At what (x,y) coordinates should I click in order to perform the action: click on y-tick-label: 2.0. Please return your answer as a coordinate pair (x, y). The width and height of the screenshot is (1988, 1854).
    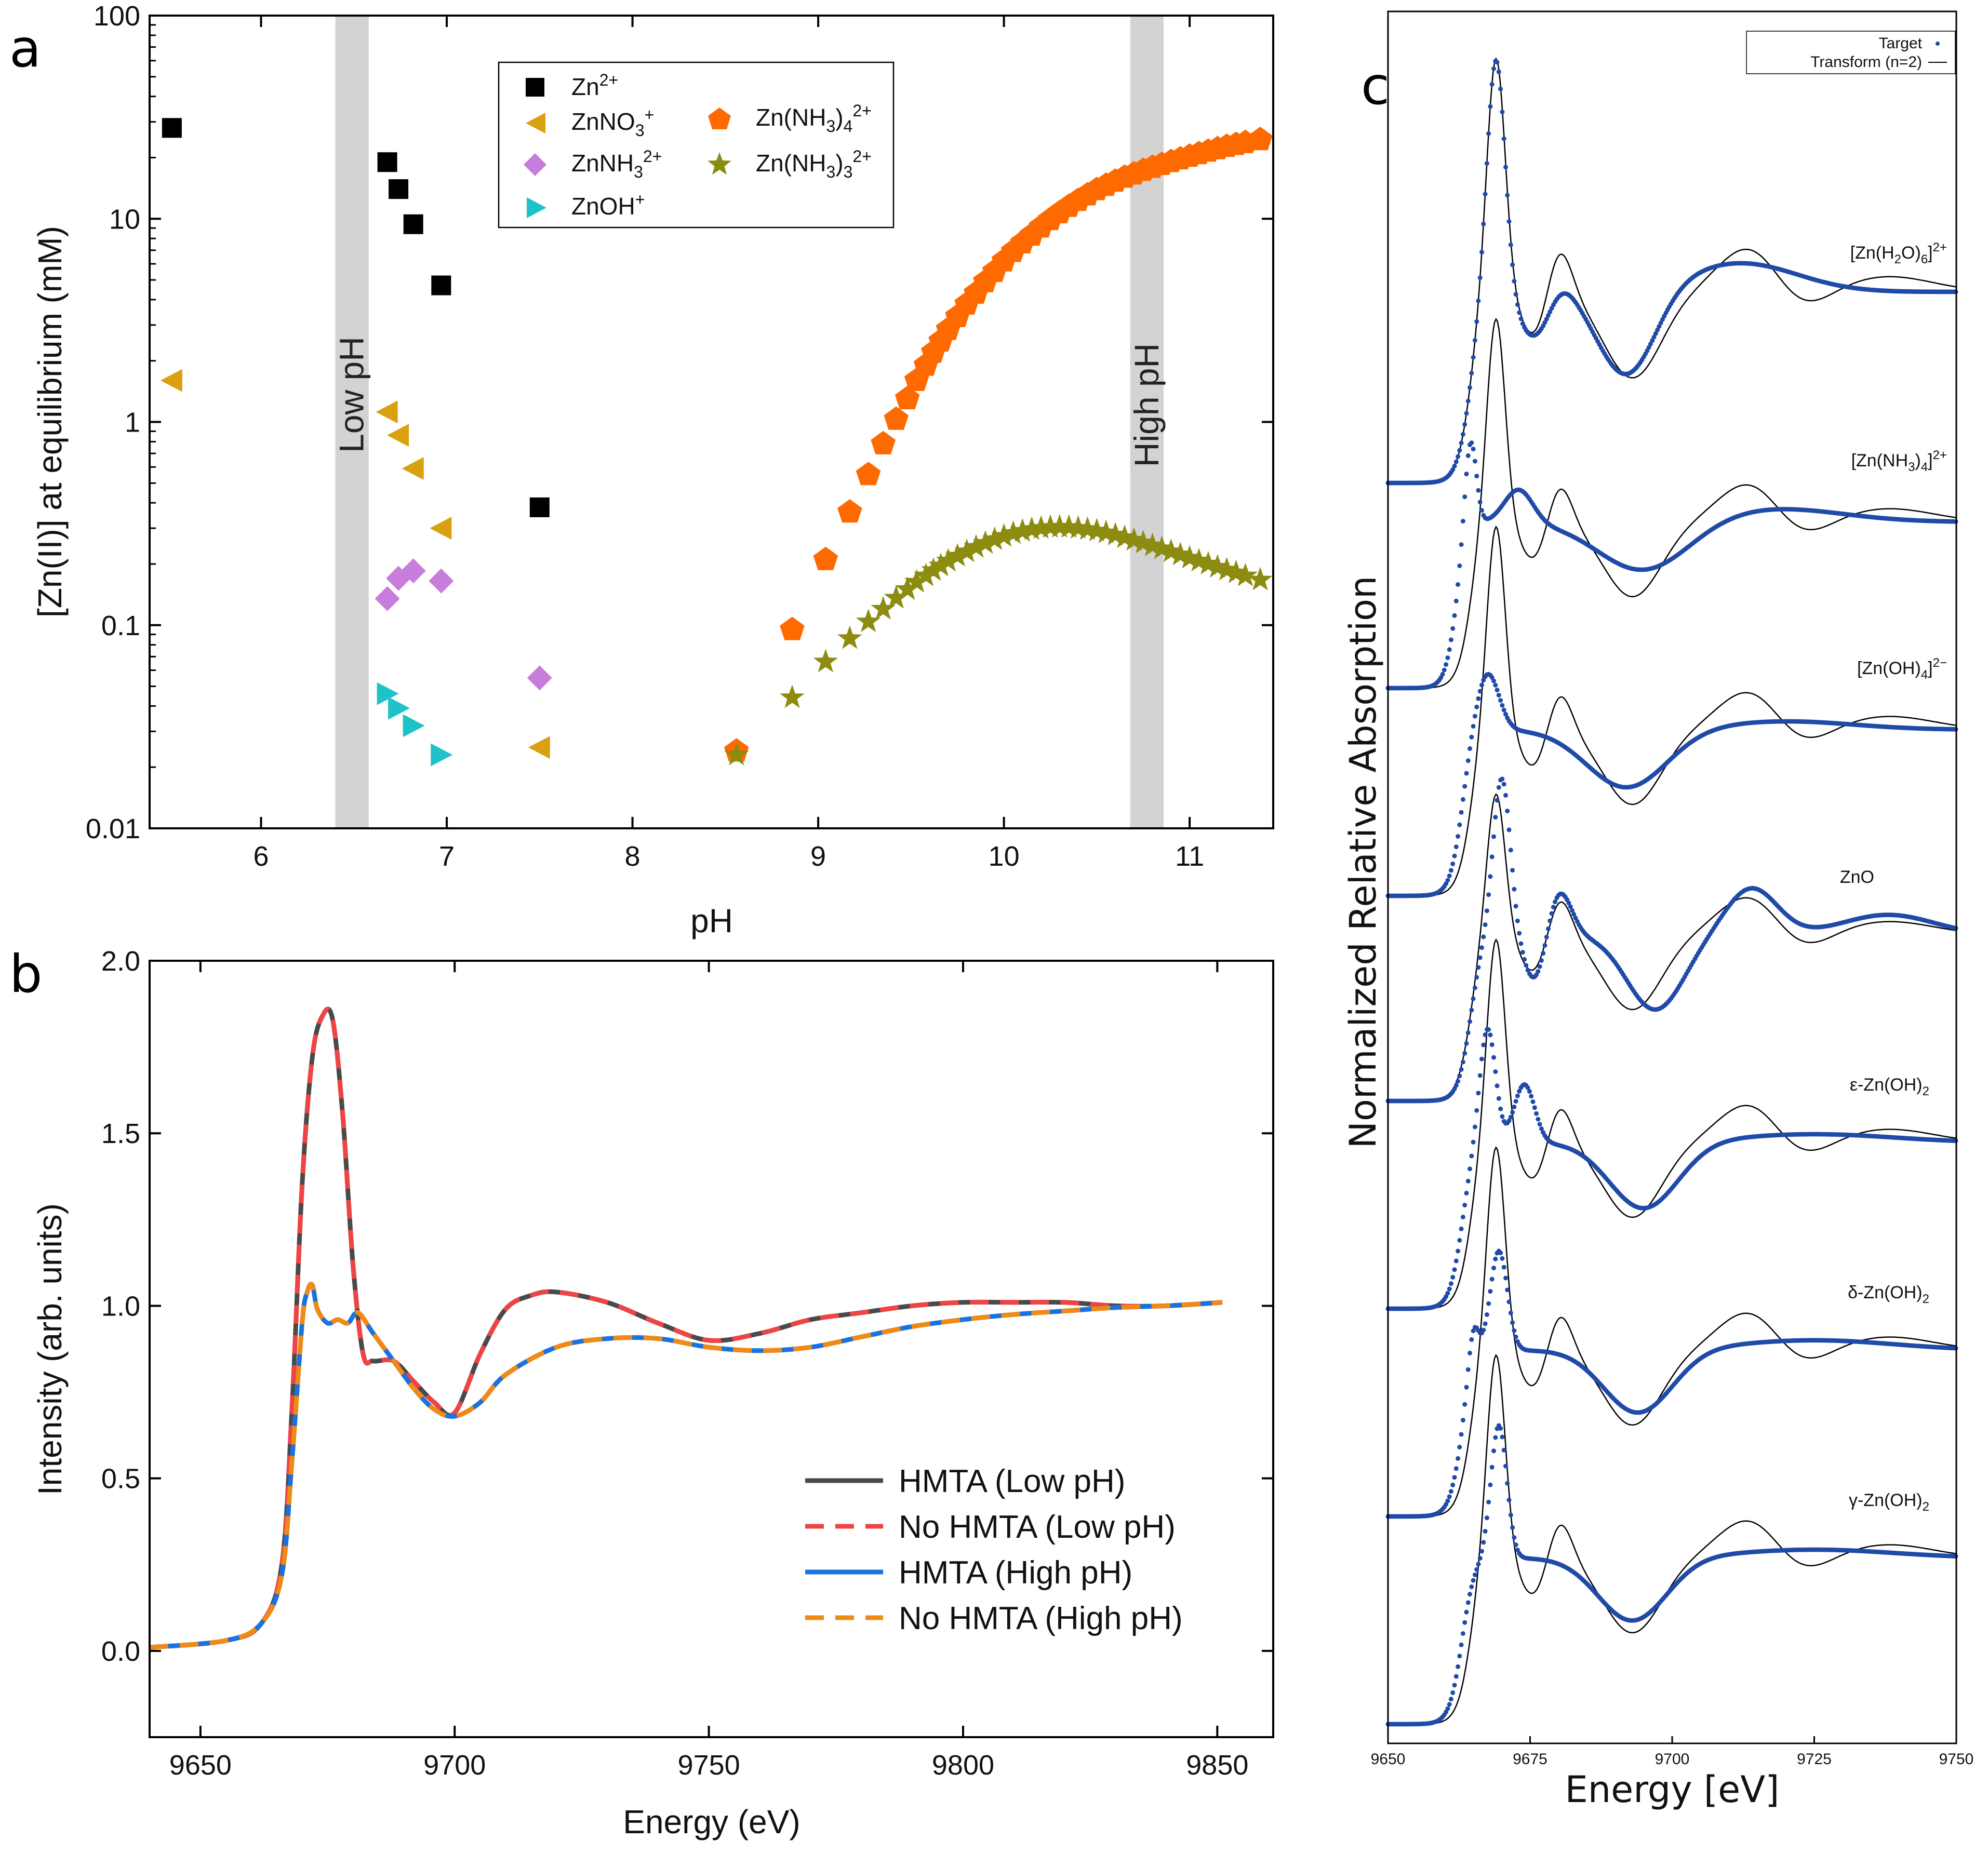
    Looking at the image, I should click on (120, 962).